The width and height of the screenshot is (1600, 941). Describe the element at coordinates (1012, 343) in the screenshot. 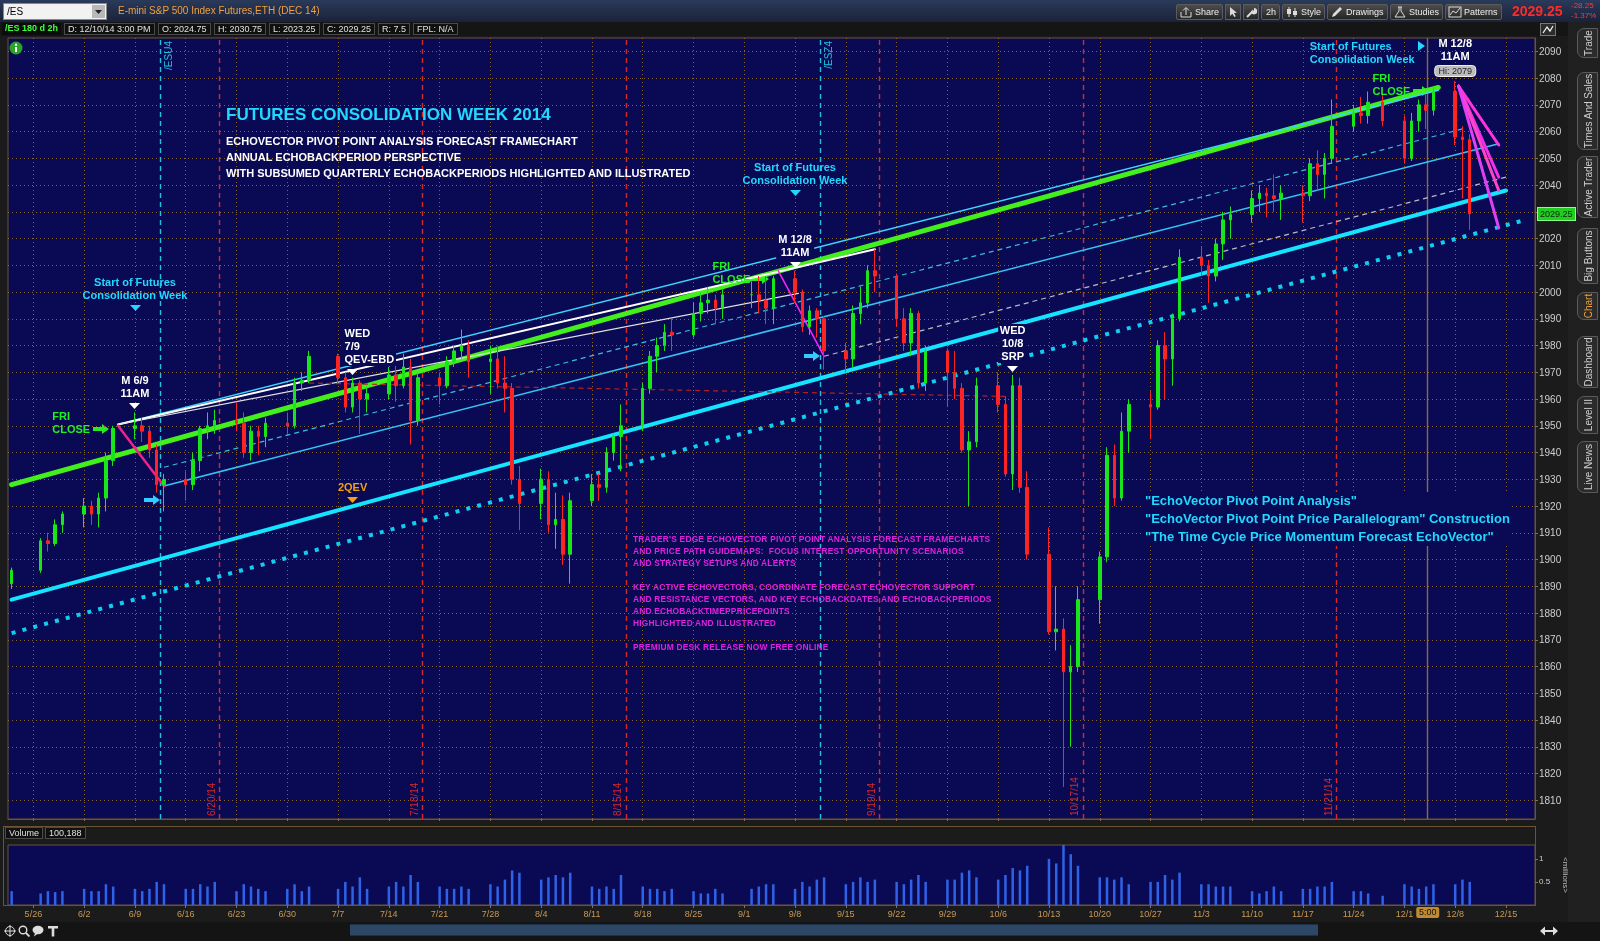

I see `annotation: WED 10/8 SRP` at that location.